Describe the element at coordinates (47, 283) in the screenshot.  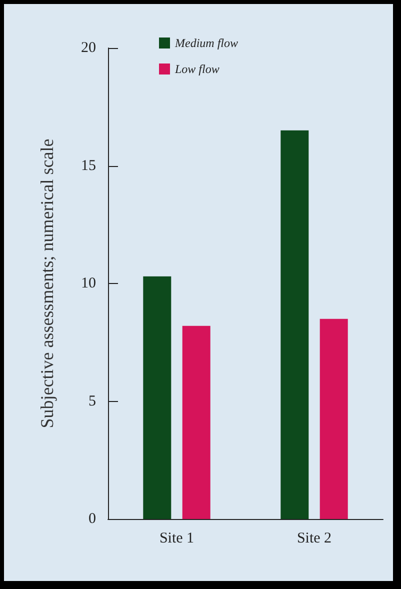
I see `y-axis-title: Subjective assessments; numerical scale` at that location.